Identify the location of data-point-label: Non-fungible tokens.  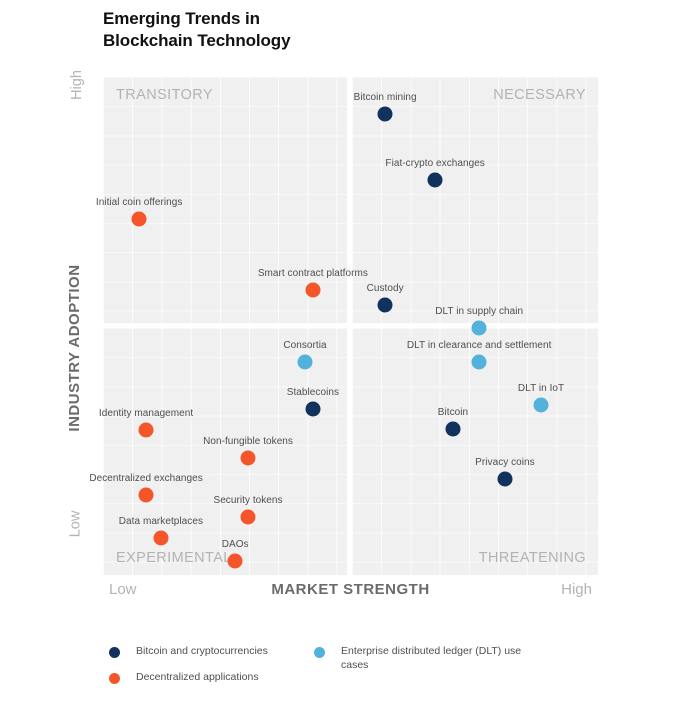
(248, 441).